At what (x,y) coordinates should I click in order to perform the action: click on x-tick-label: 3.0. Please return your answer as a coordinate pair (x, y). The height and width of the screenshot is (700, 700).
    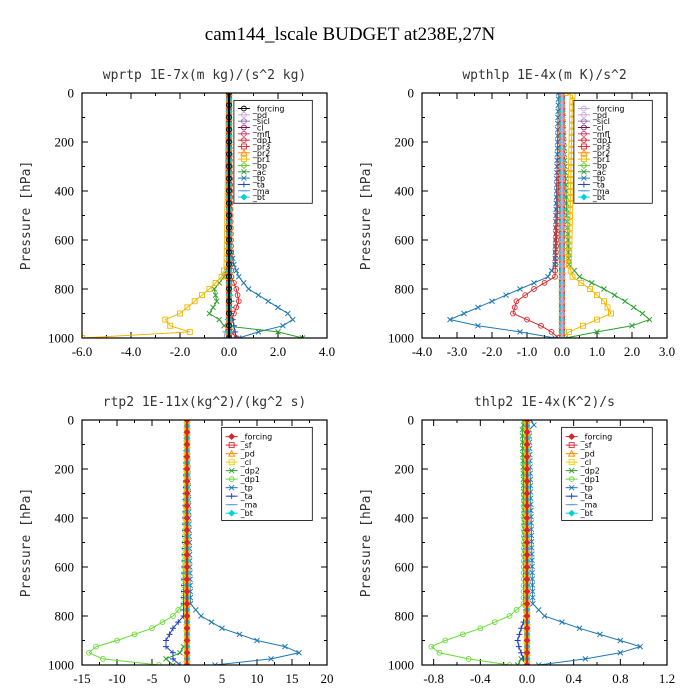
    Looking at the image, I should click on (667, 351).